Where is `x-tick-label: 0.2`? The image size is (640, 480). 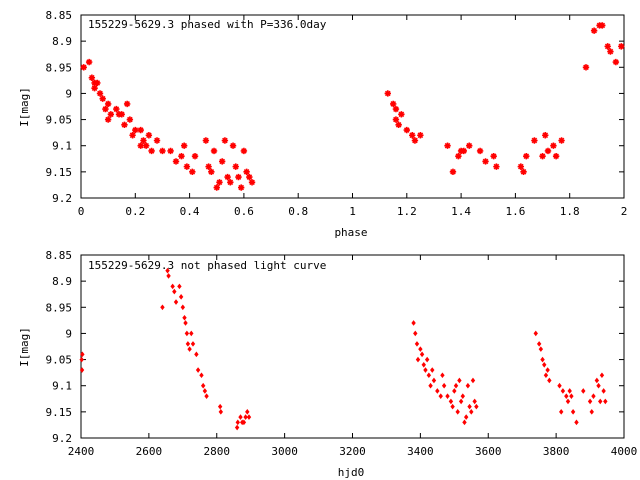 x-tick-label: 0.2 is located at coordinates (135, 211).